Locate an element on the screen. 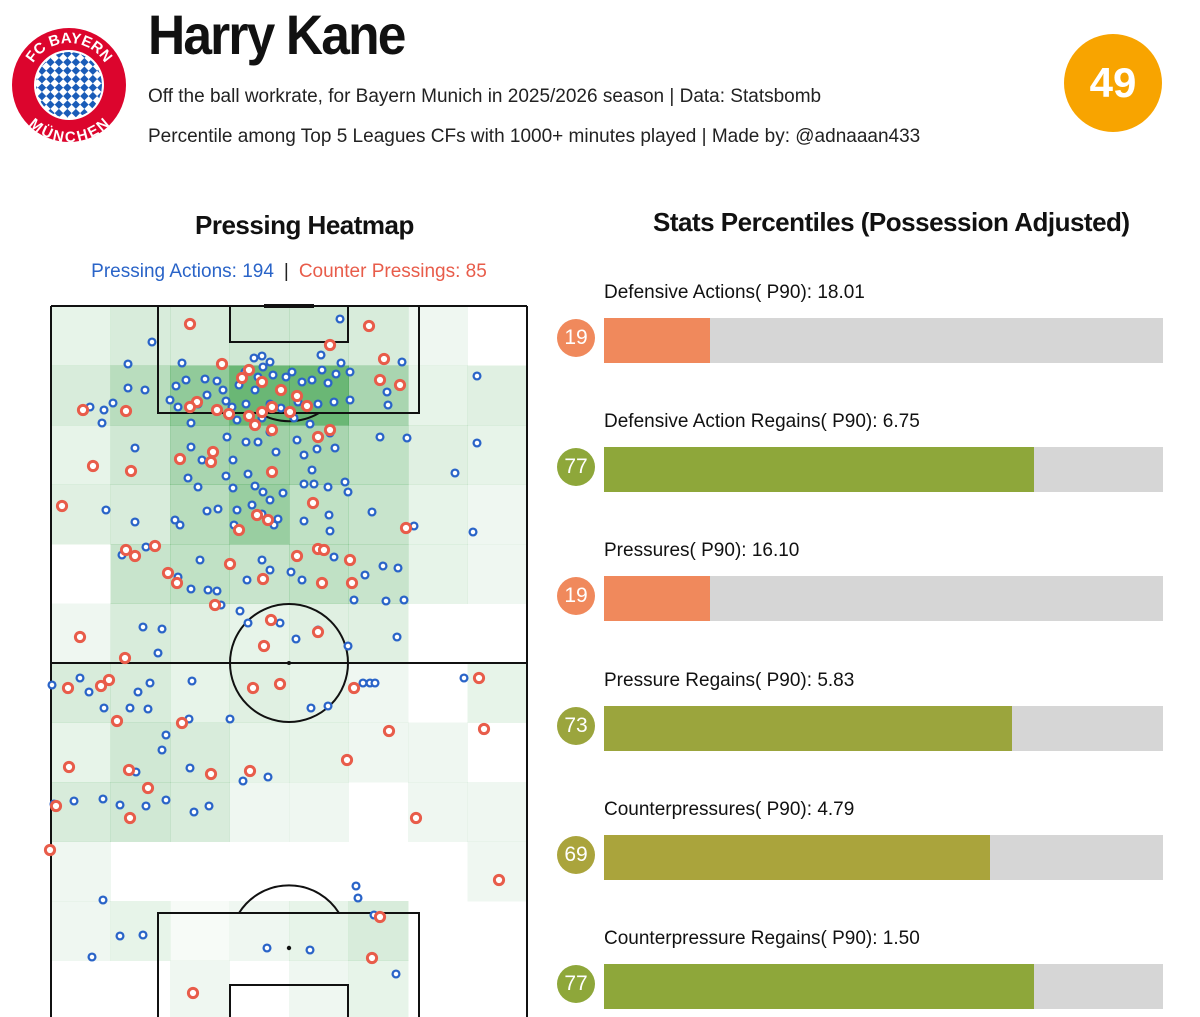  pitch-centre-circle is located at coordinates (289, 663).